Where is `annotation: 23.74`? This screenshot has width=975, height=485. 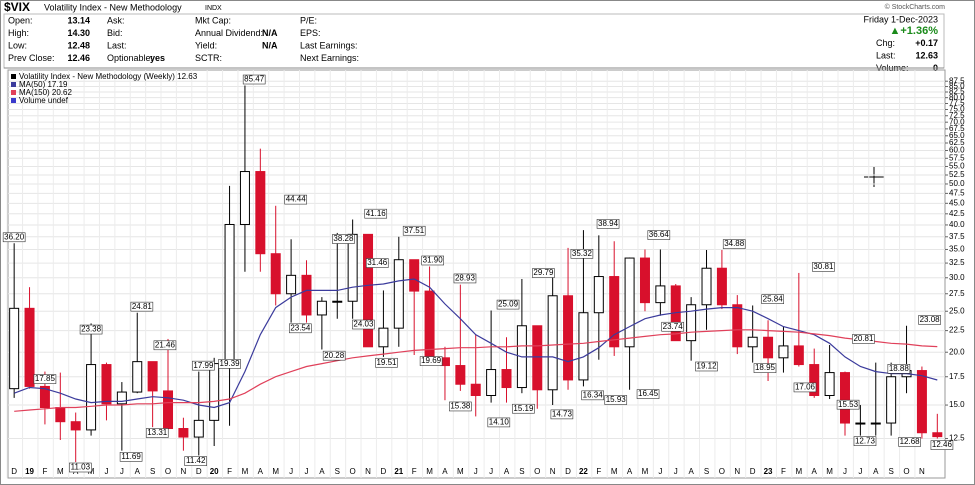 annotation: 23.74 is located at coordinates (672, 327).